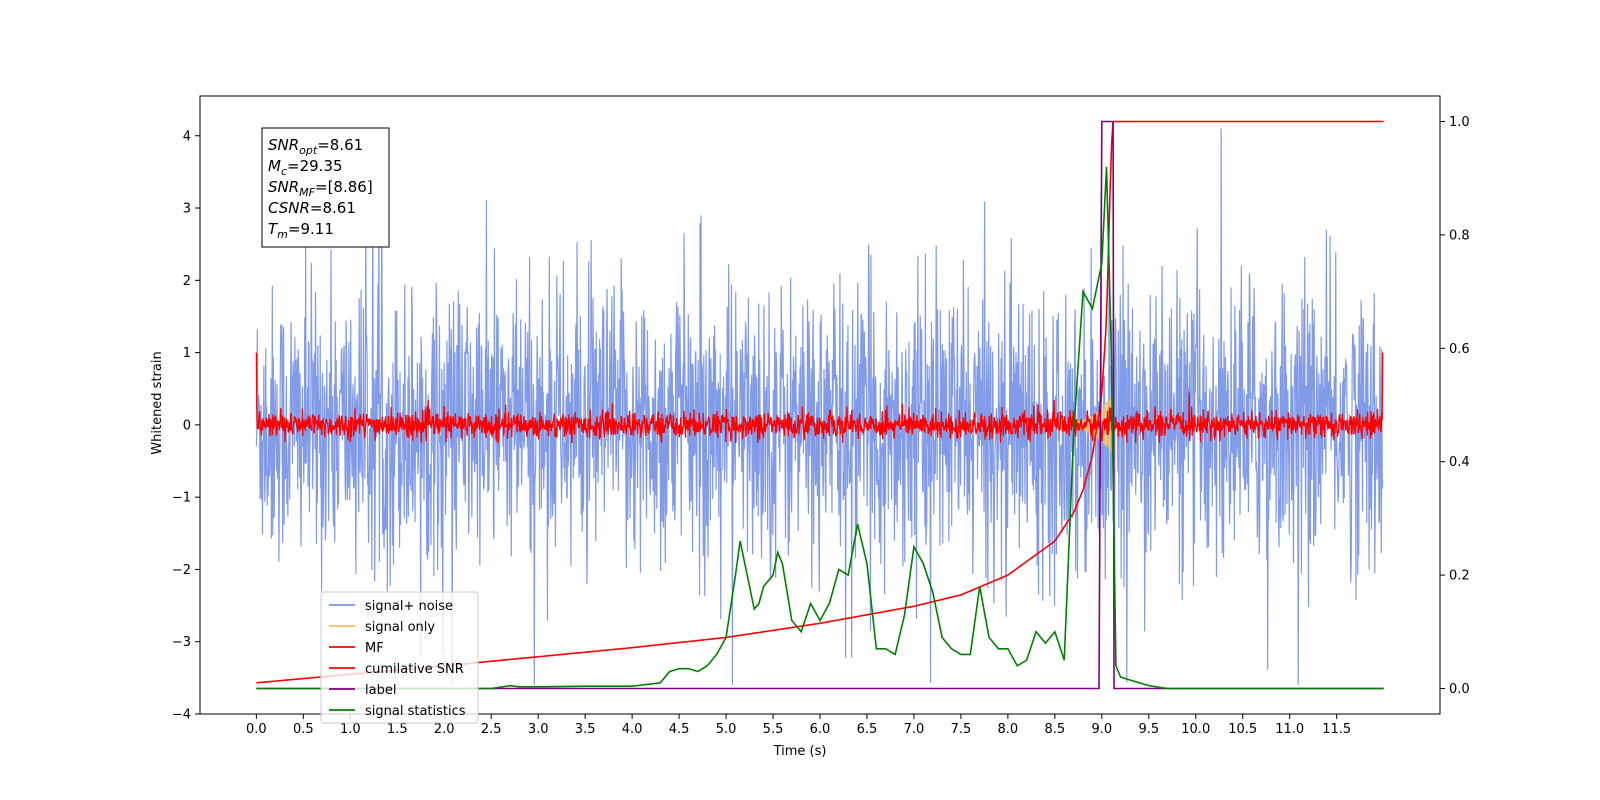  What do you see at coordinates (400, 627) in the screenshot?
I see `legend-label: signal only` at bounding box center [400, 627].